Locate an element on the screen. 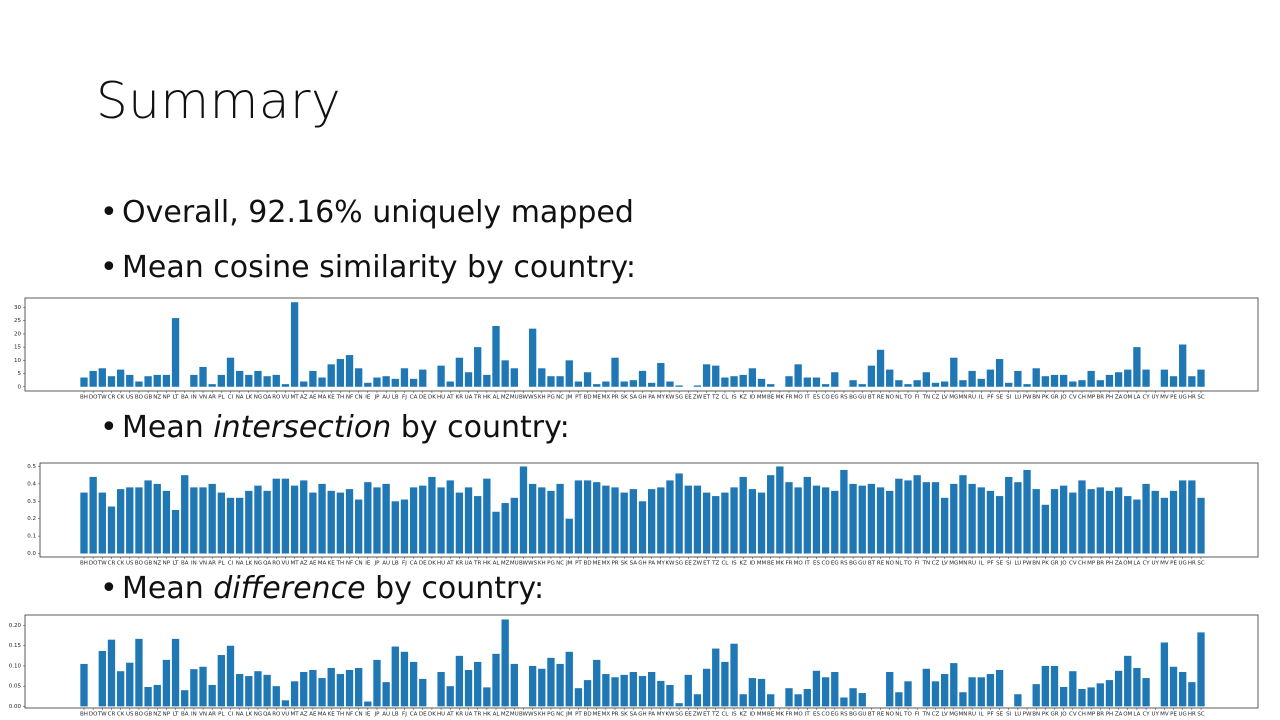 This screenshot has width=1280, height=720. x-tick-label: US is located at coordinates (130, 398).